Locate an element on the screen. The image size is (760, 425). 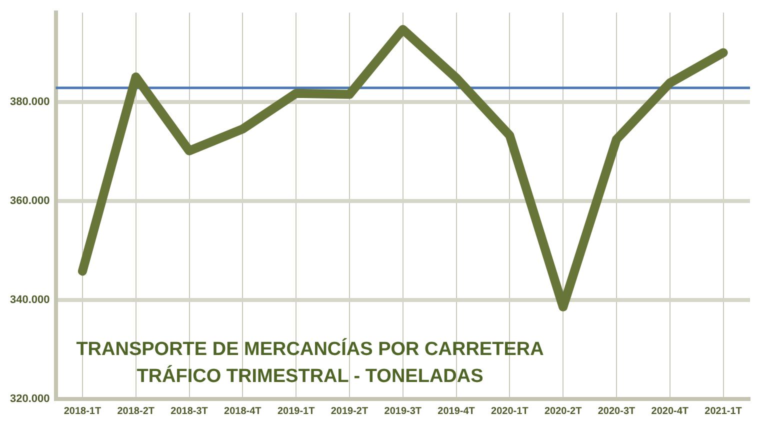
x-tick-label: 2019-3T is located at coordinates (403, 411).